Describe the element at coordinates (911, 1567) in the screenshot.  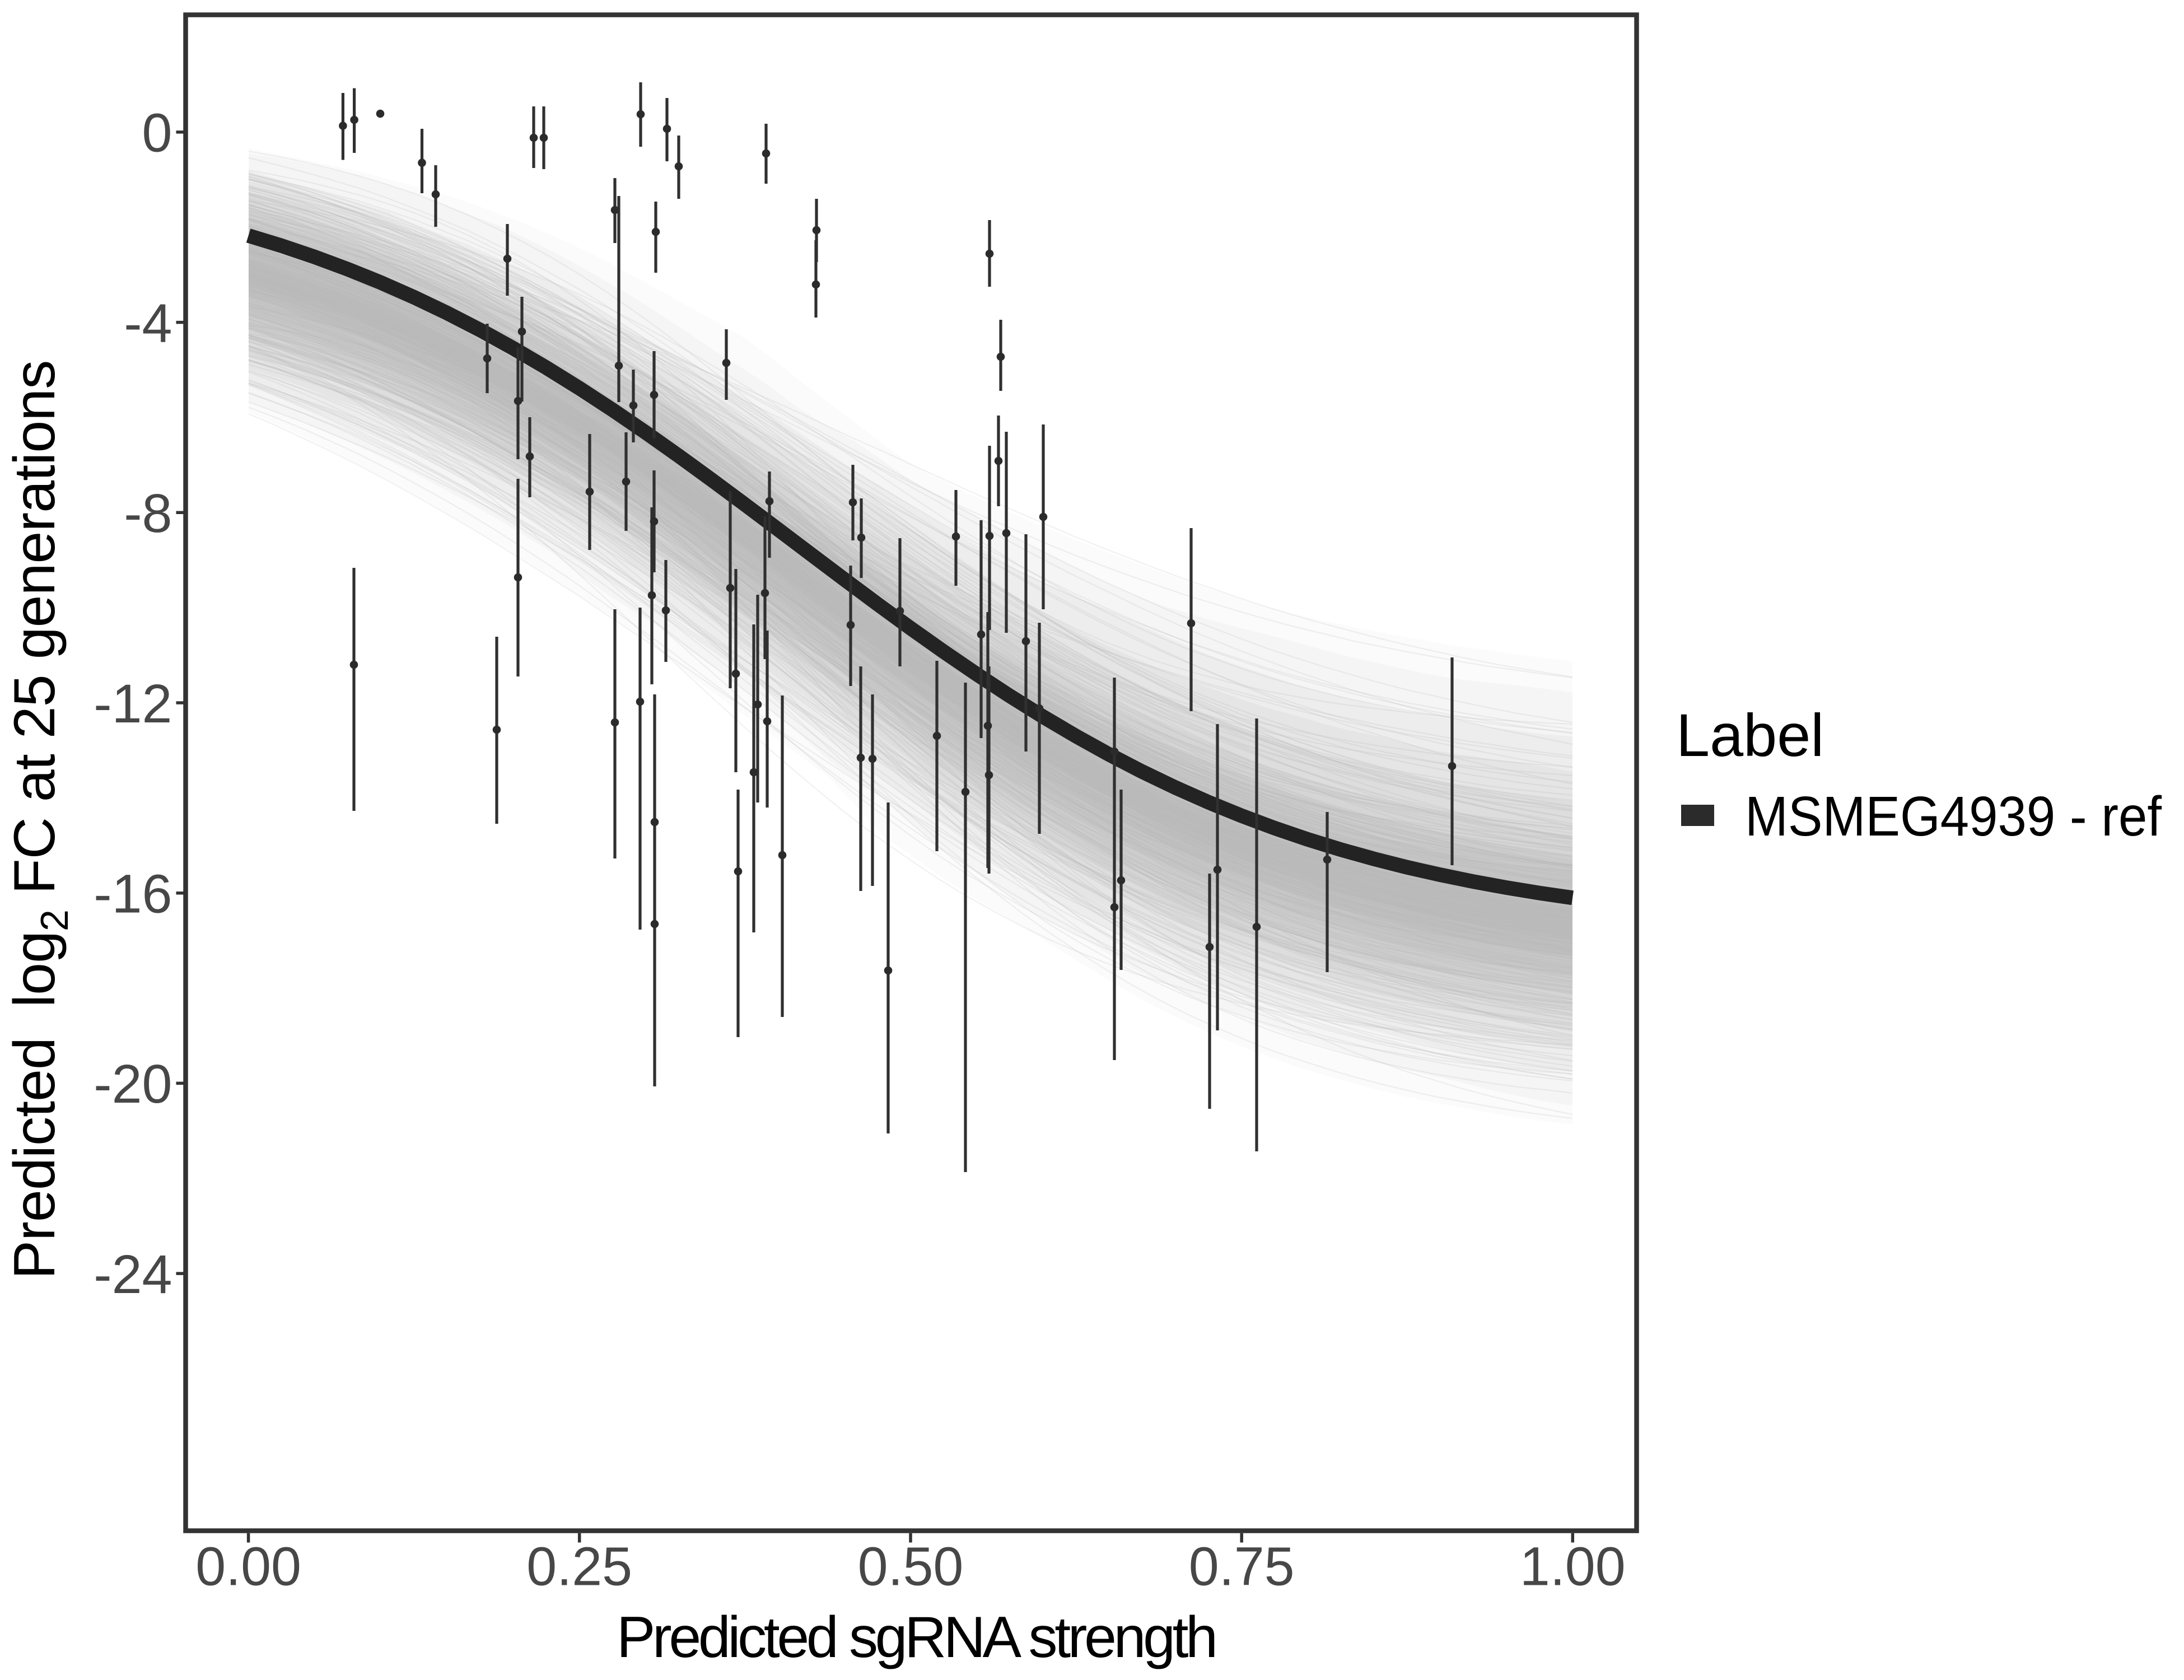
I see `svg-text: 0.50` at that location.